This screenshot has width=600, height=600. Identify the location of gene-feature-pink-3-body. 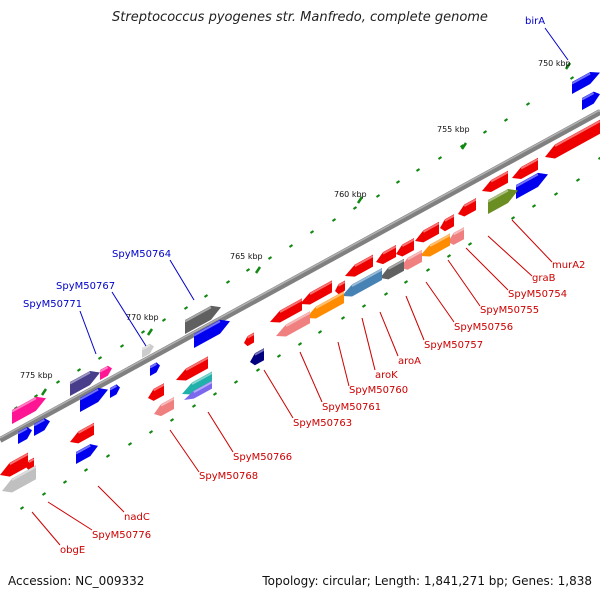
(411, 259).